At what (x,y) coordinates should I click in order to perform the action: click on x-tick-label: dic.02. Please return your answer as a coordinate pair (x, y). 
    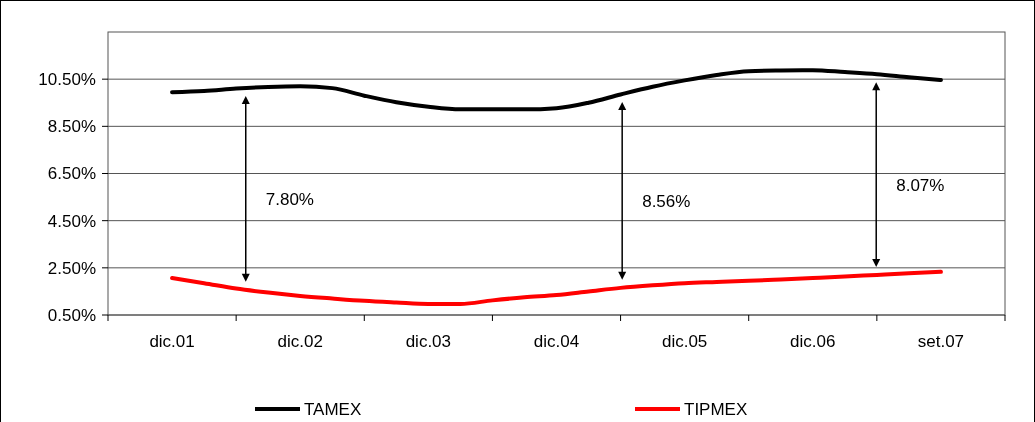
    Looking at the image, I should click on (300, 341).